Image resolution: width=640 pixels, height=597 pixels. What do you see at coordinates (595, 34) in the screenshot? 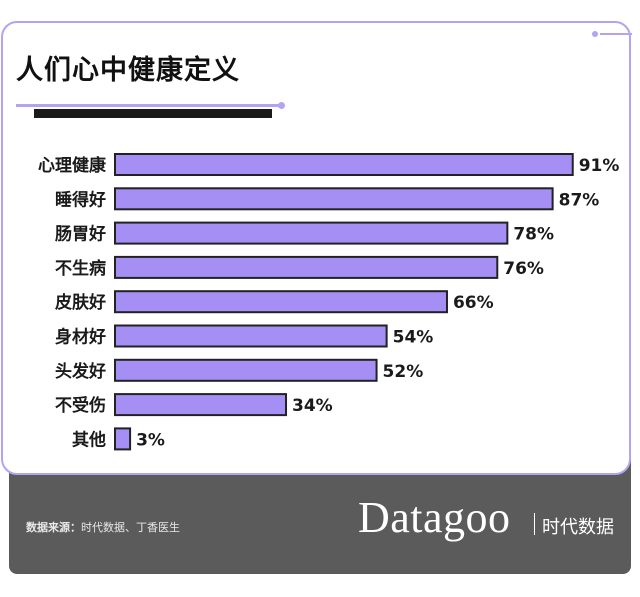
I see `corner-decoration-dot` at bounding box center [595, 34].